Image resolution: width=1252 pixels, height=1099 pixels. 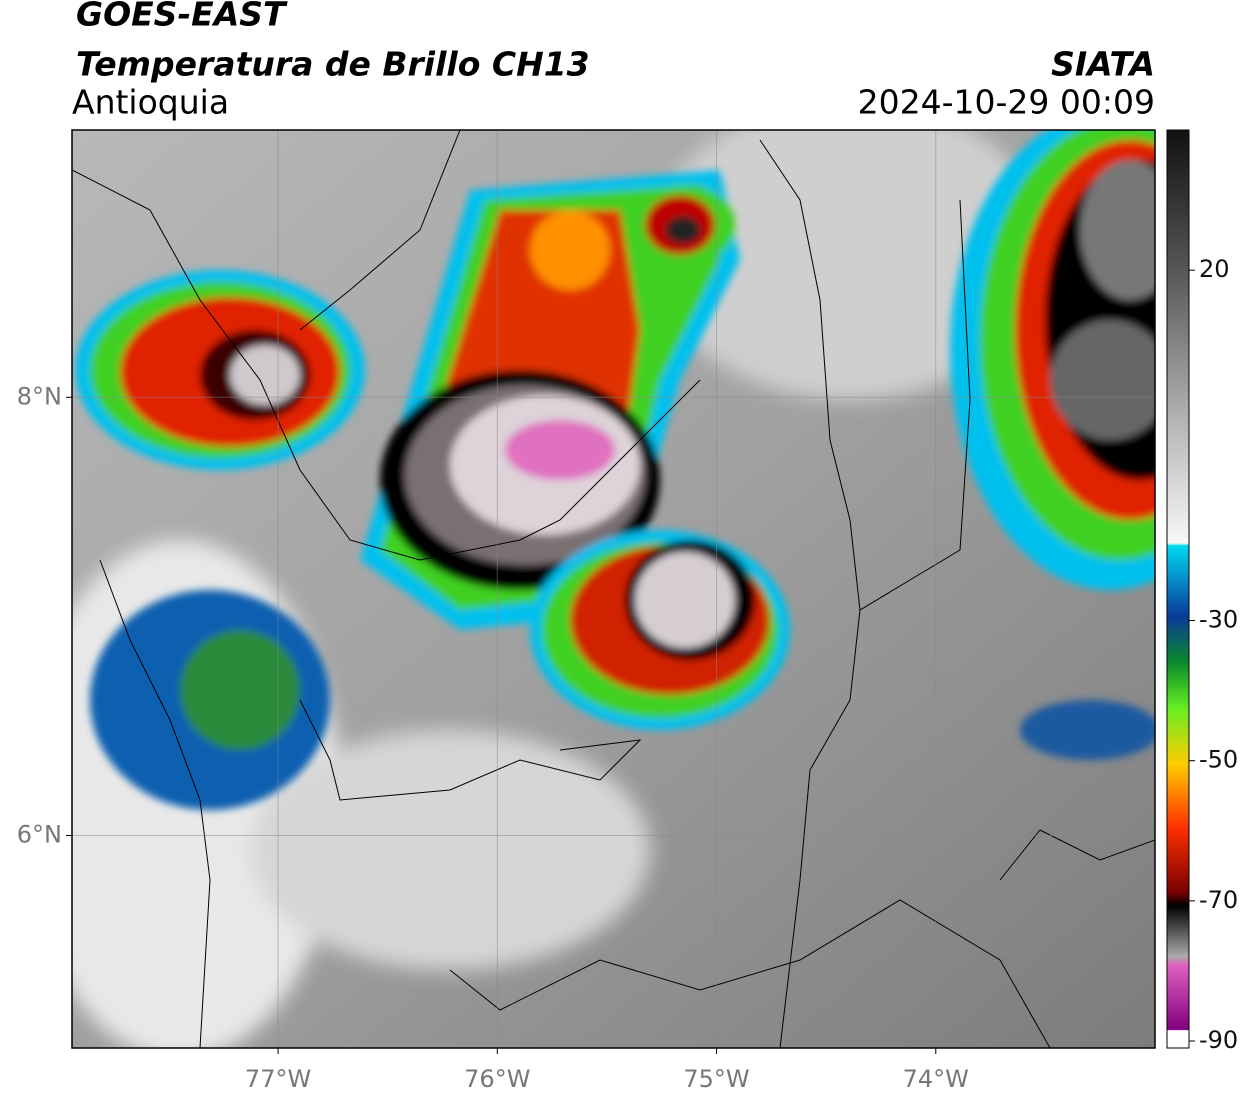 I want to click on timestamp: 2024-10-29 00:09, so click(x=1006, y=102).